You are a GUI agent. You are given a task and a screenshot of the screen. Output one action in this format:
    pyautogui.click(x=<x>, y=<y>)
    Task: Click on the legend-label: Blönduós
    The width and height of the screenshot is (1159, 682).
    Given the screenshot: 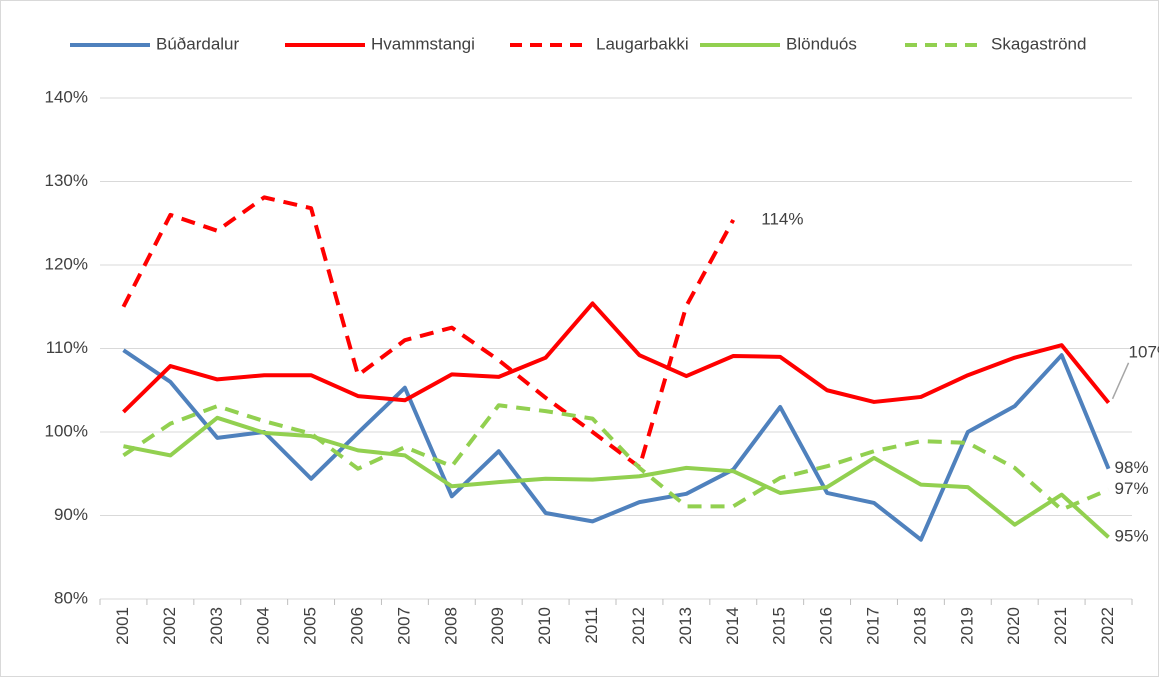 What is the action you would take?
    pyautogui.click(x=821, y=43)
    